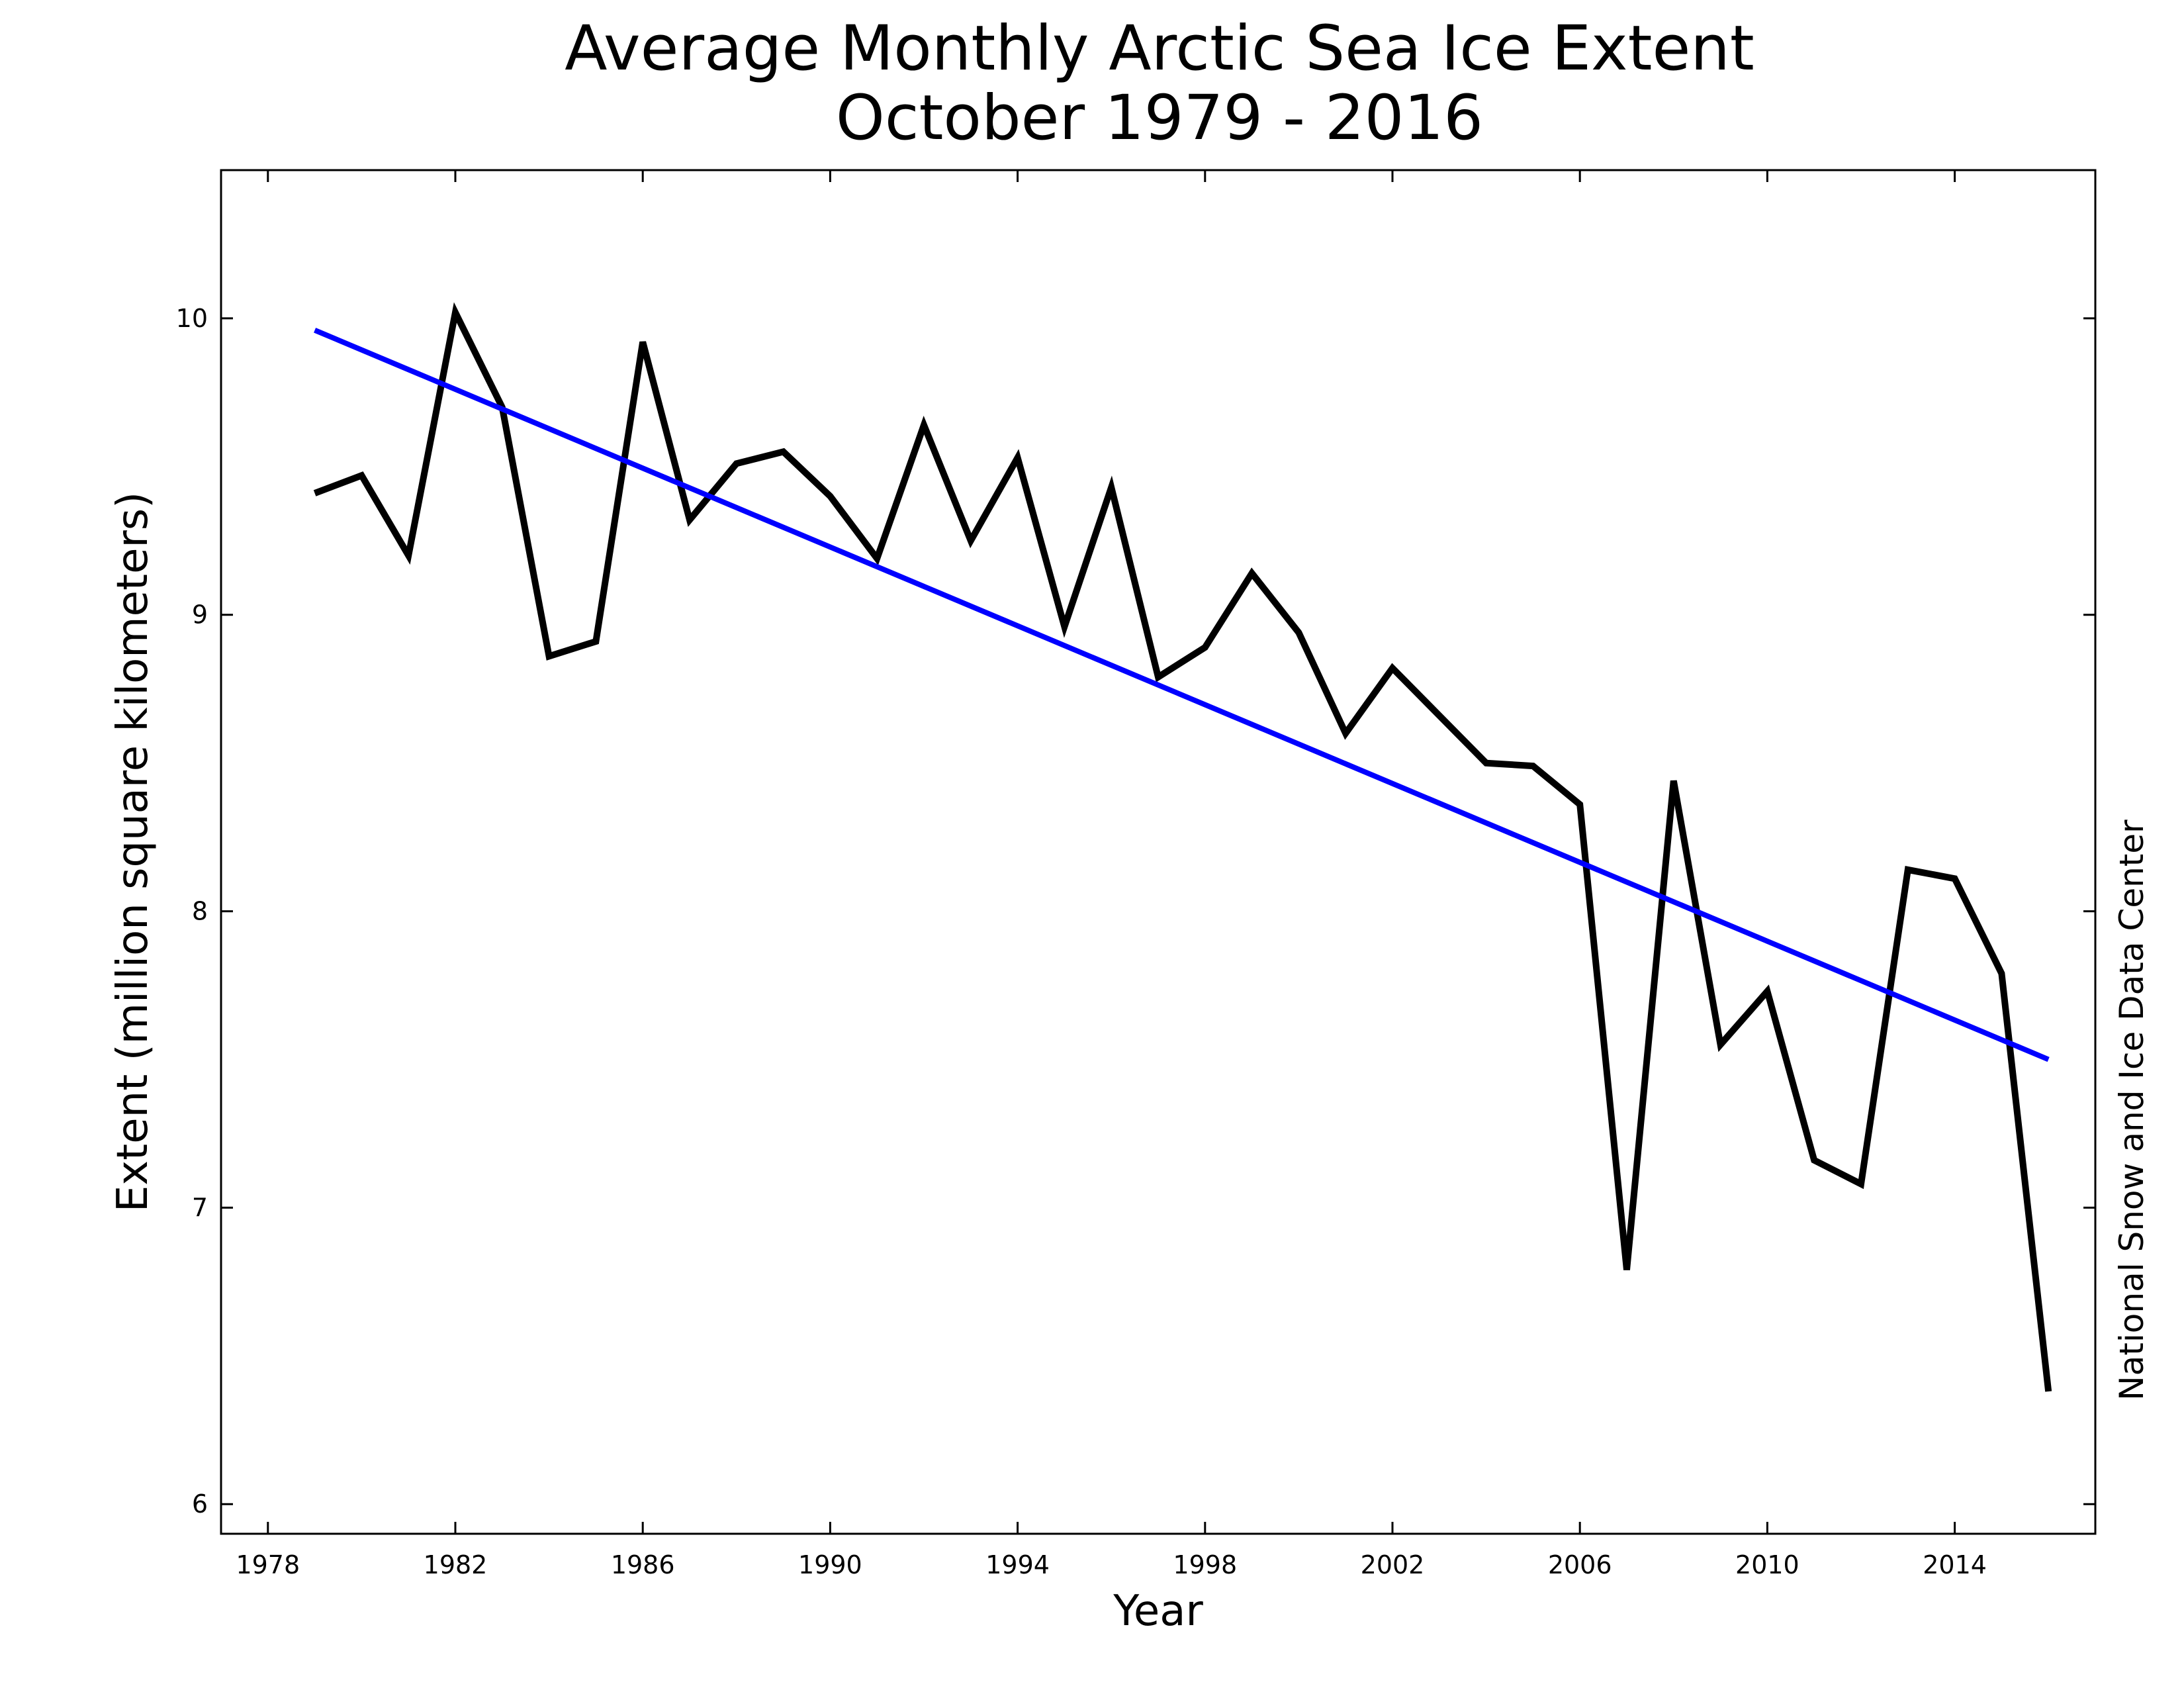 This screenshot has height=1688, width=2184. I want to click on y-tick-label: 8, so click(200, 911).